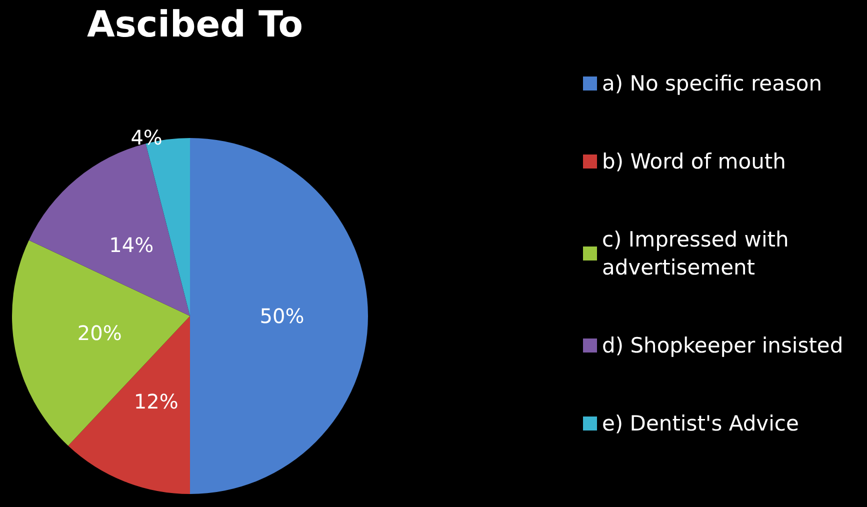 This screenshot has width=867, height=507. I want to click on data-label: 20%, so click(99, 333).